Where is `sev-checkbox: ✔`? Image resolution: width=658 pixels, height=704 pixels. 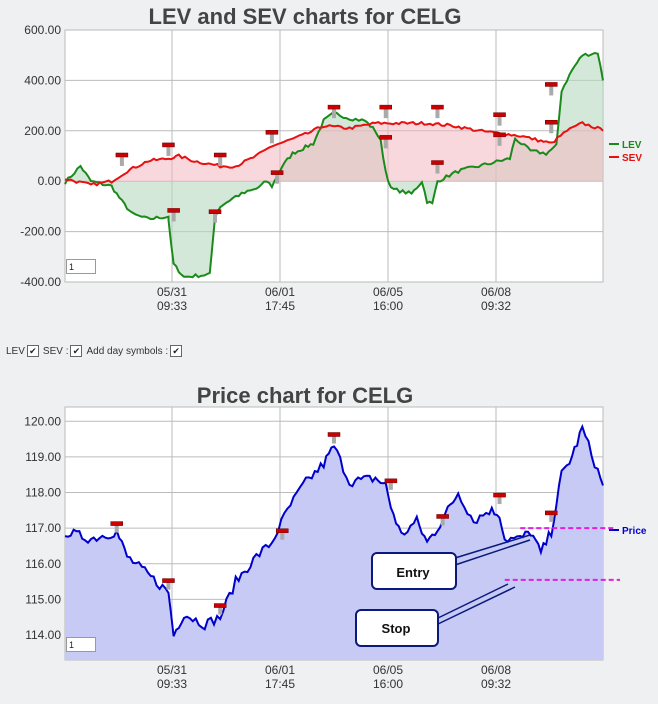
sev-checkbox: ✔ is located at coordinates (76, 351).